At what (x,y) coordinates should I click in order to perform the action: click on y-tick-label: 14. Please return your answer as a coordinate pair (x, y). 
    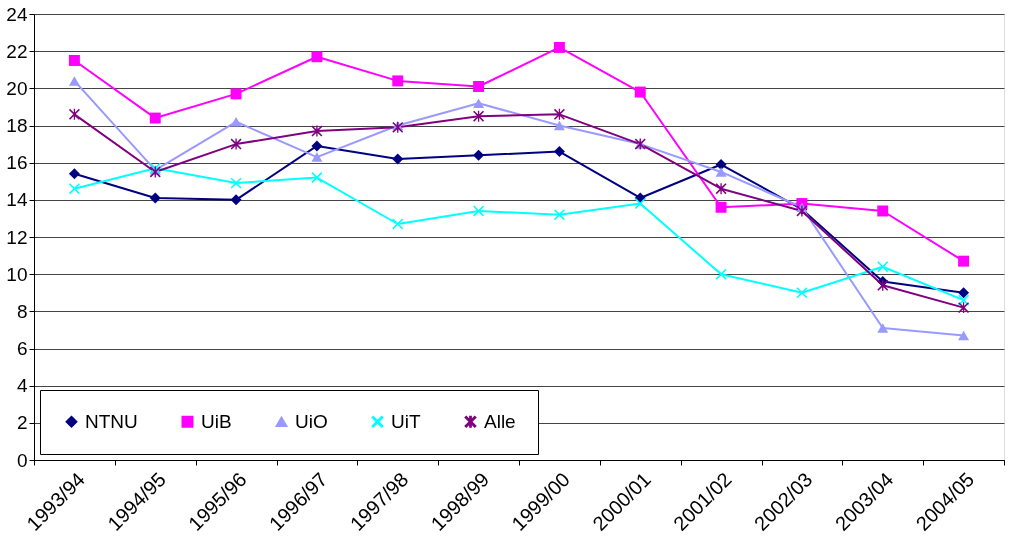
    Looking at the image, I should click on (17, 200).